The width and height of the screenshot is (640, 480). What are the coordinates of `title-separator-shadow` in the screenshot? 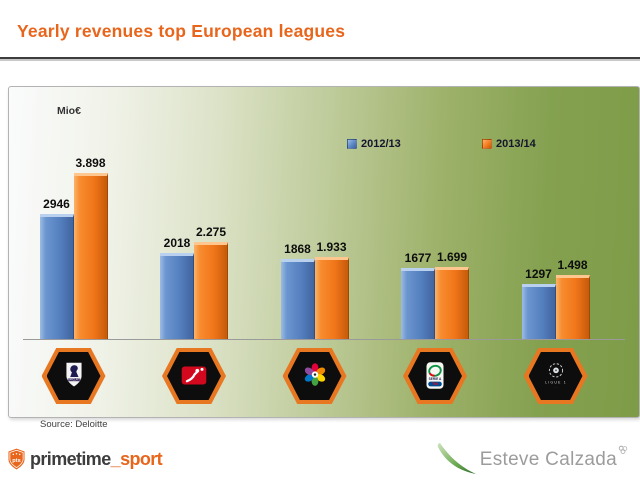 It's located at (320, 60).